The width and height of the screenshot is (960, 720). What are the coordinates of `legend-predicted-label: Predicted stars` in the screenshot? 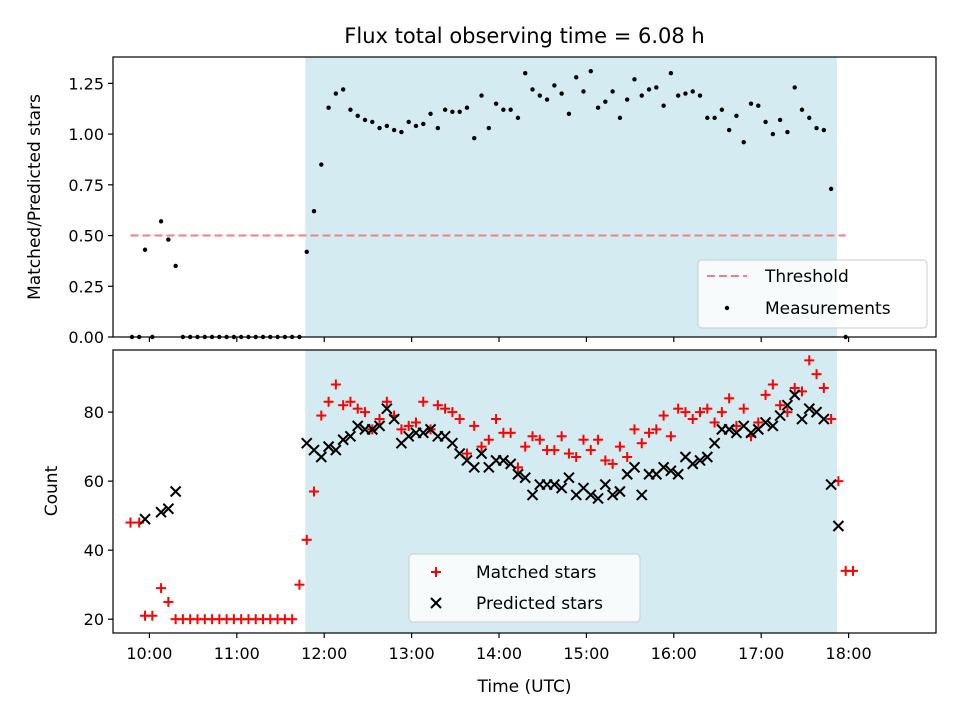 It's located at (539, 604).